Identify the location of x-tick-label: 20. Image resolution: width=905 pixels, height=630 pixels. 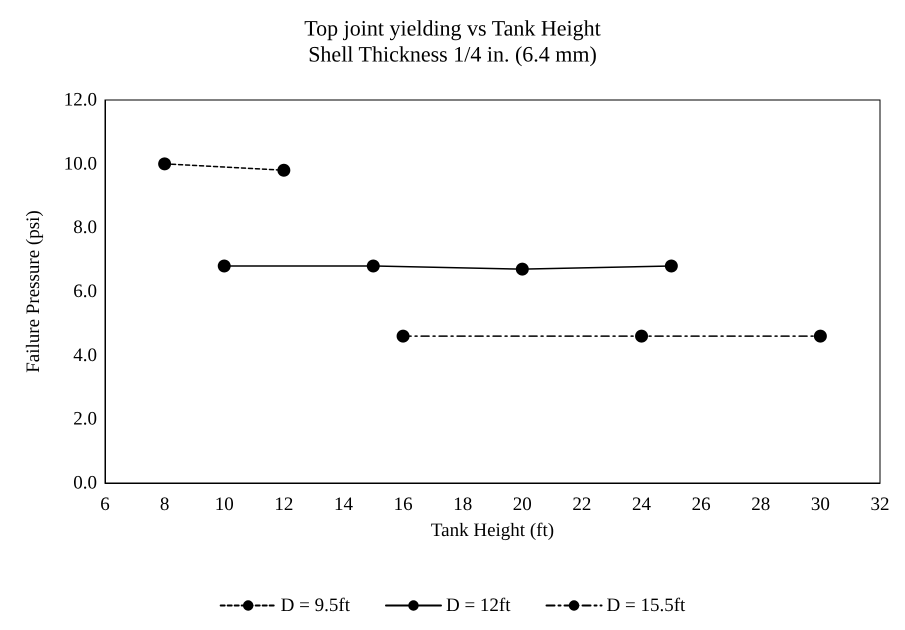
(522, 504).